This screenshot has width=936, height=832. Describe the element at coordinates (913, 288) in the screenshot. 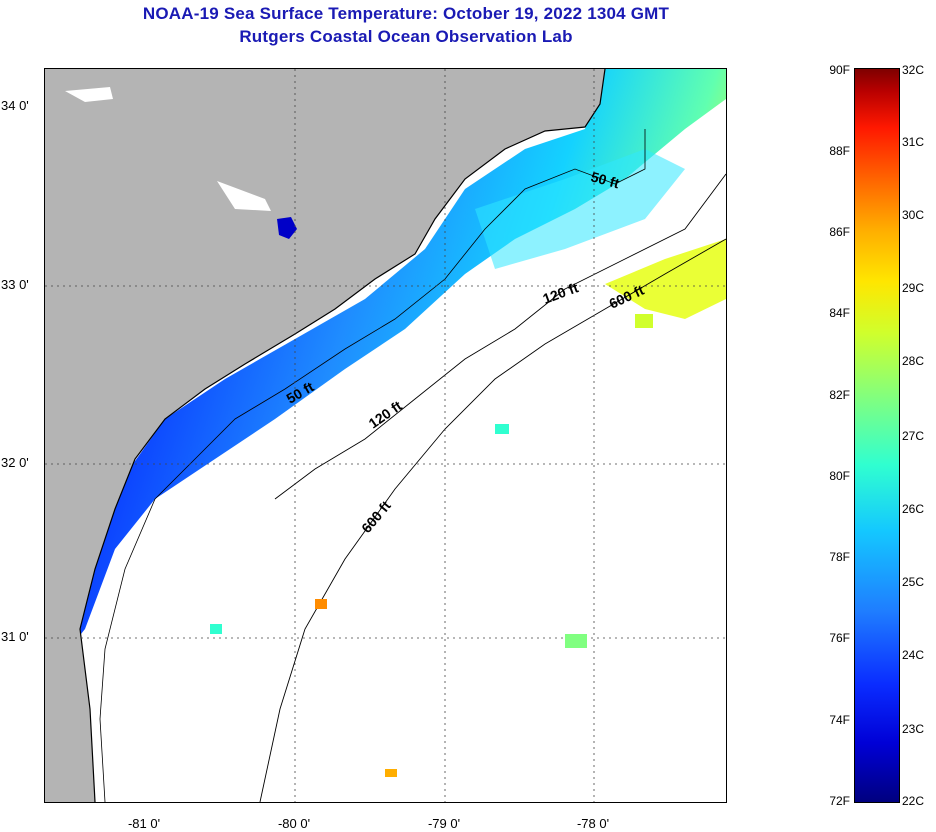

I see `colorbar-c-label: 29C` at that location.